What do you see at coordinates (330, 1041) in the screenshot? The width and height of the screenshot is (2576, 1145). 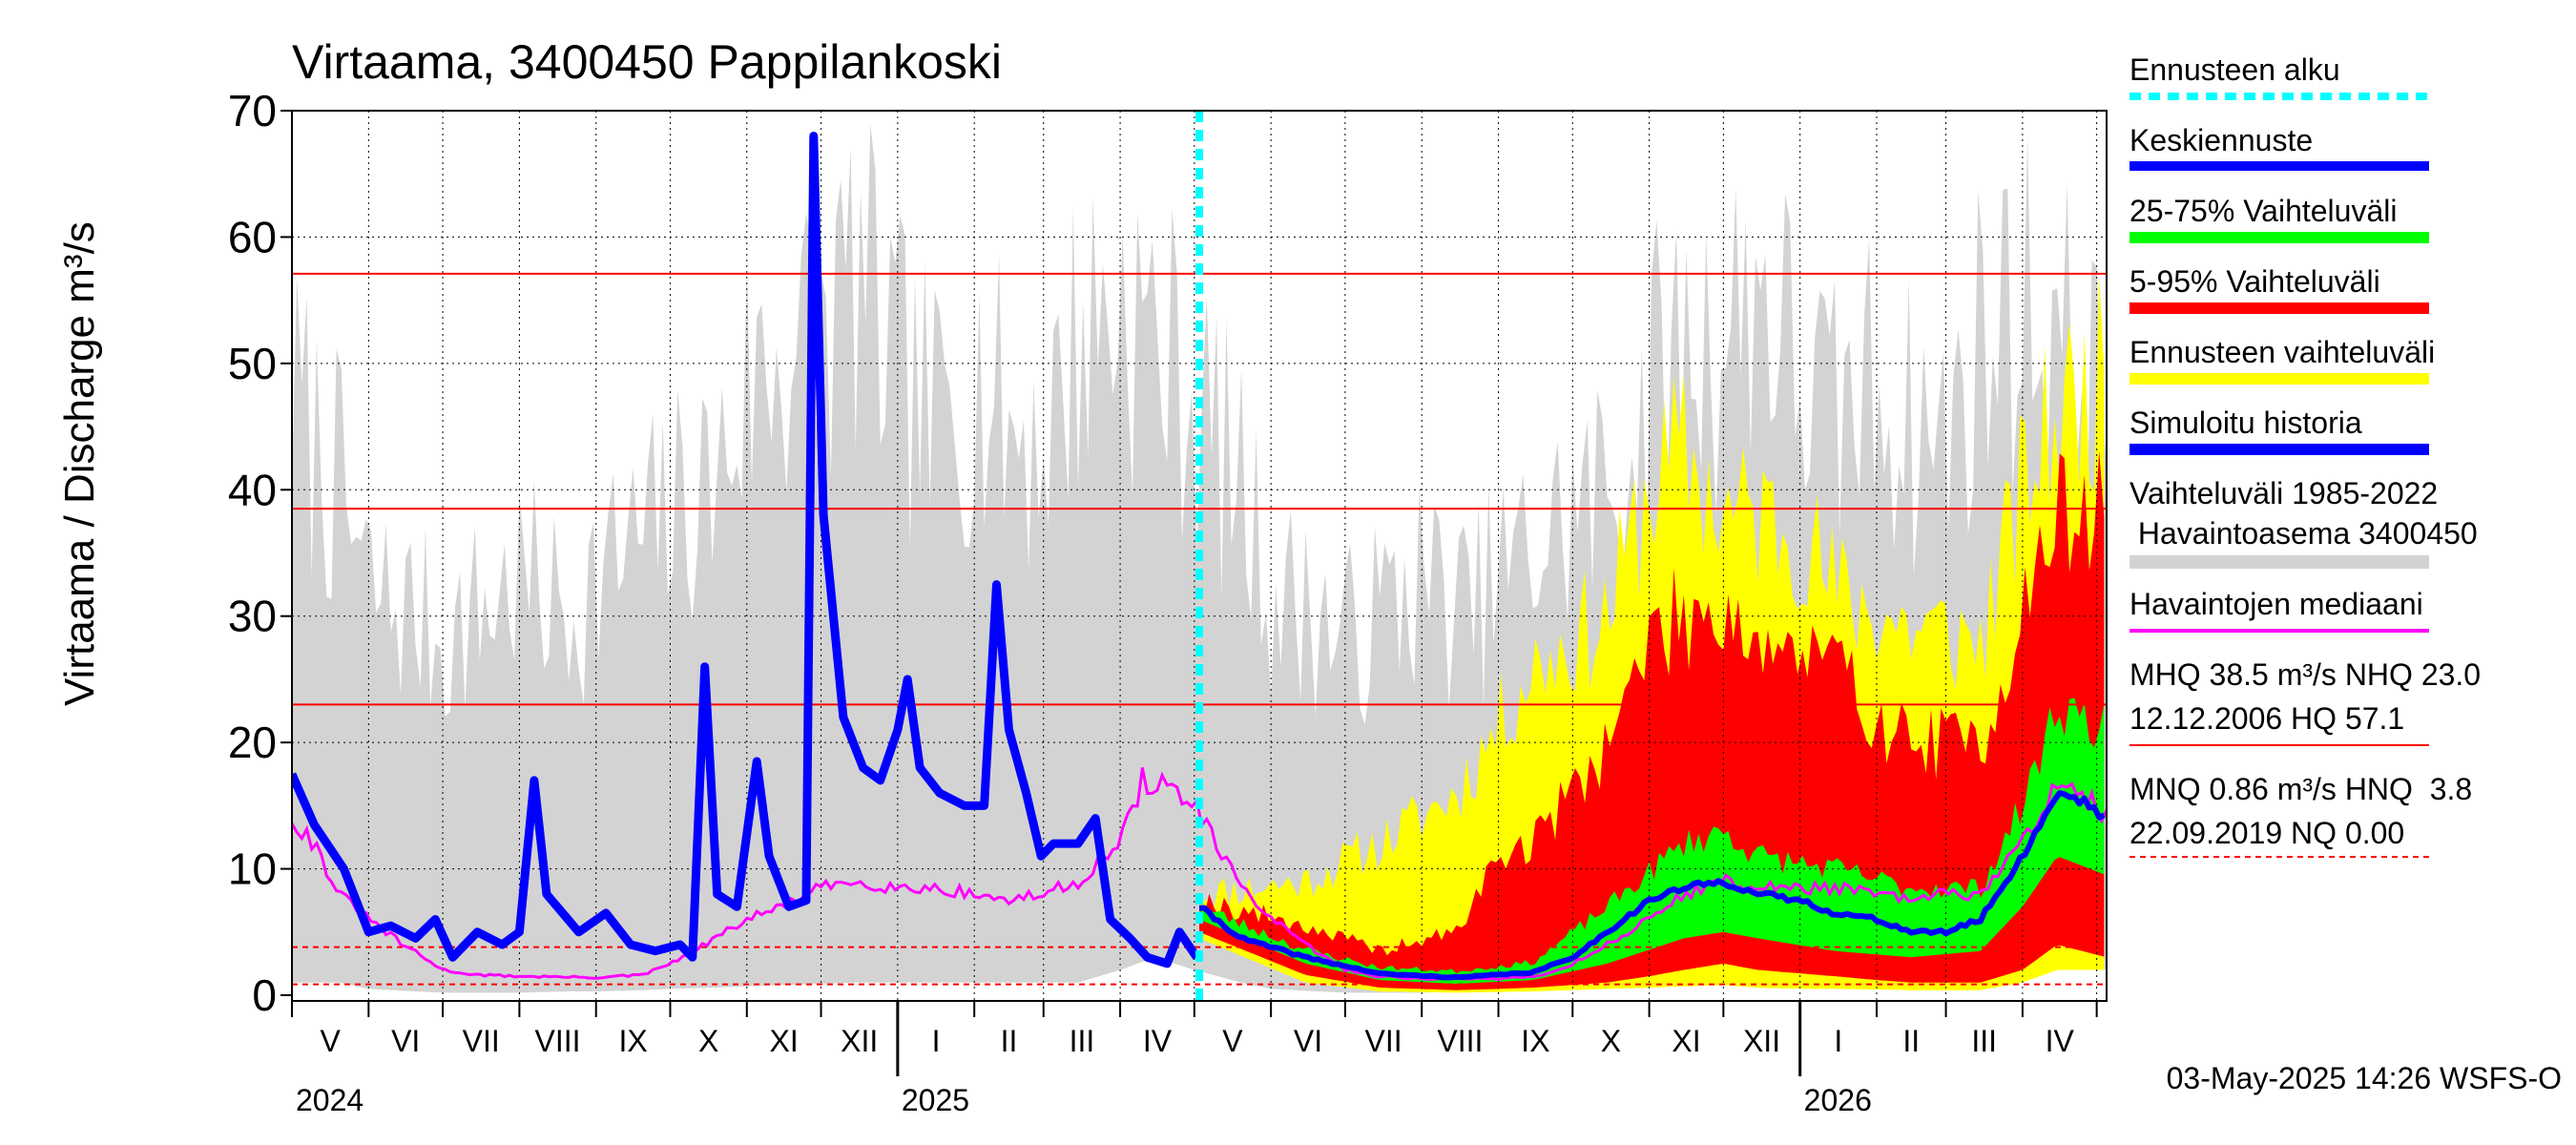 I see `x-month-label-0: V` at bounding box center [330, 1041].